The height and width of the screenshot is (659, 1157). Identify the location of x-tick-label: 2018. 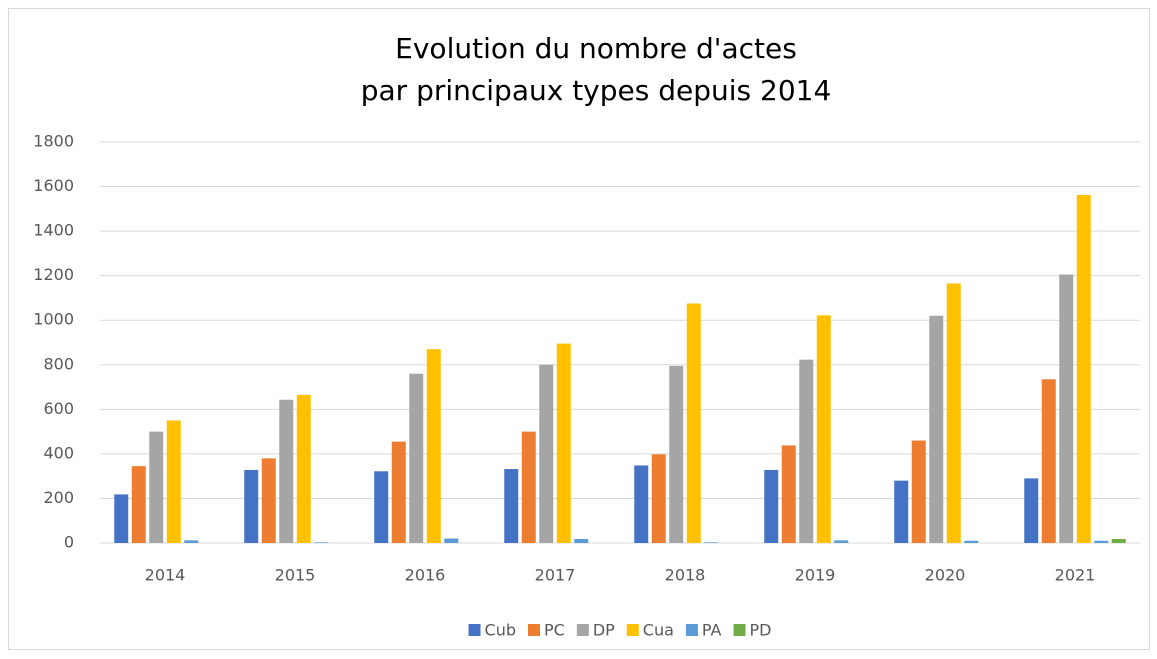
(685, 575).